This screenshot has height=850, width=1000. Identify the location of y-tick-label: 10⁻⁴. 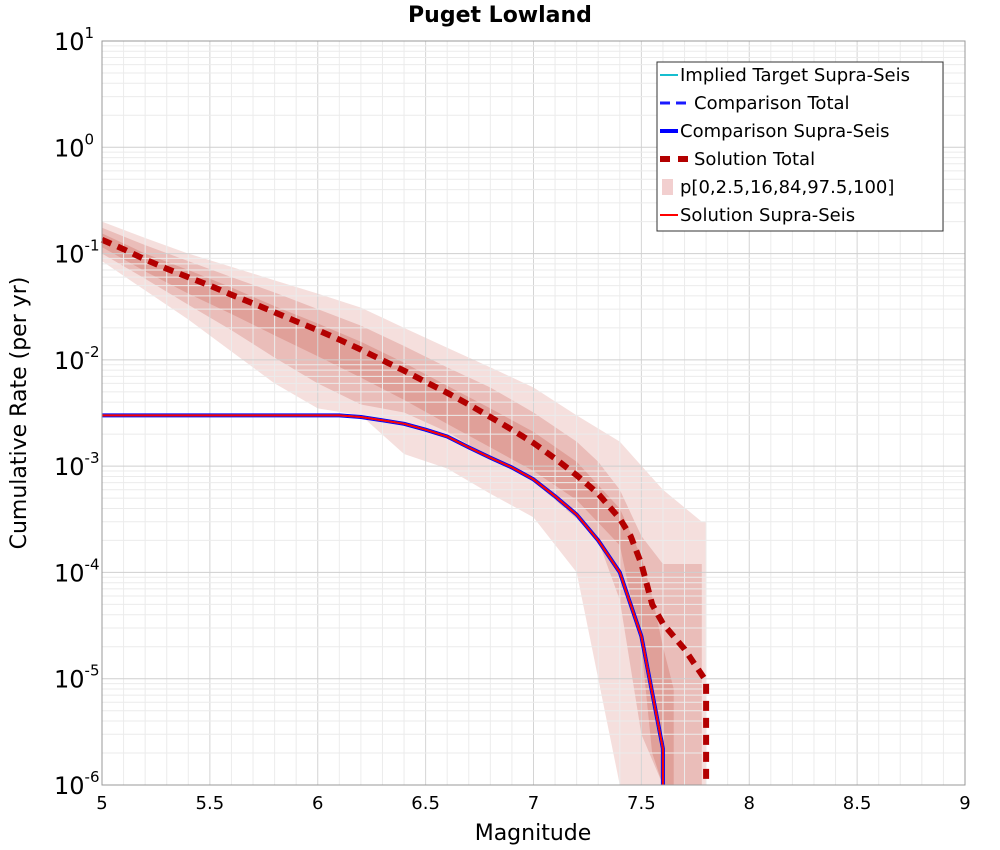
(77, 571).